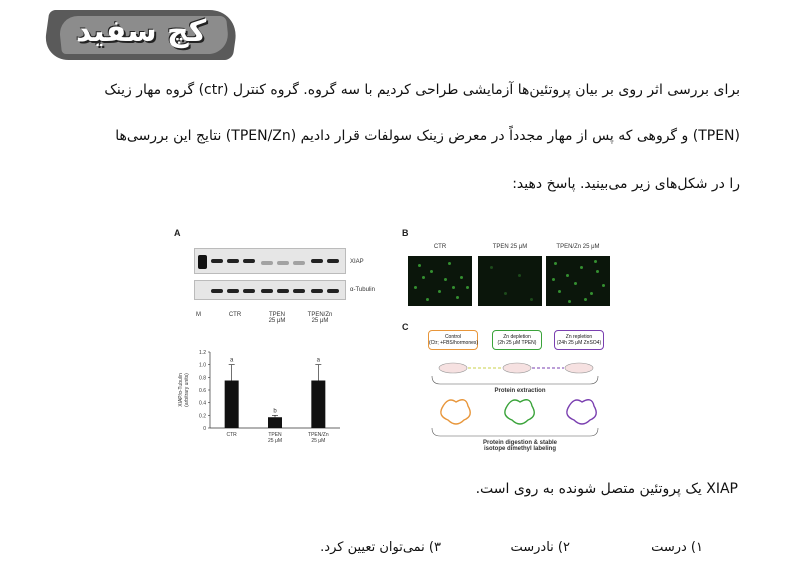 The height and width of the screenshot is (565, 785). I want to click on tubulin-label: α-Tubulin, so click(362, 290).